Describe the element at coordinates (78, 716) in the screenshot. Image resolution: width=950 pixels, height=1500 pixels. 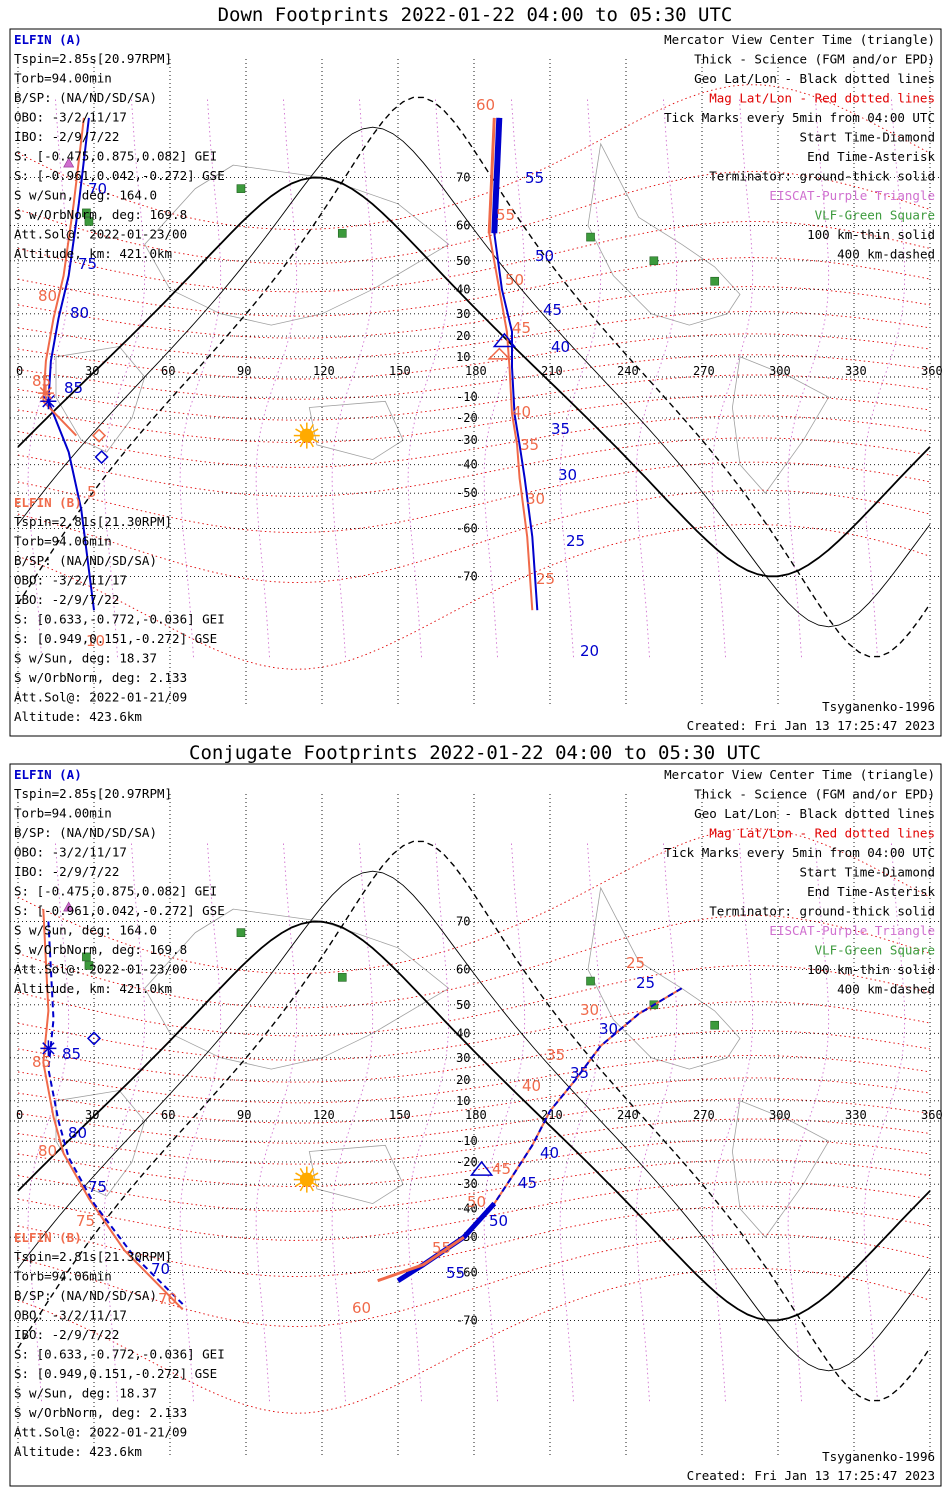
I see `elfin-b-info-line: Altitude: 423.6km` at that location.